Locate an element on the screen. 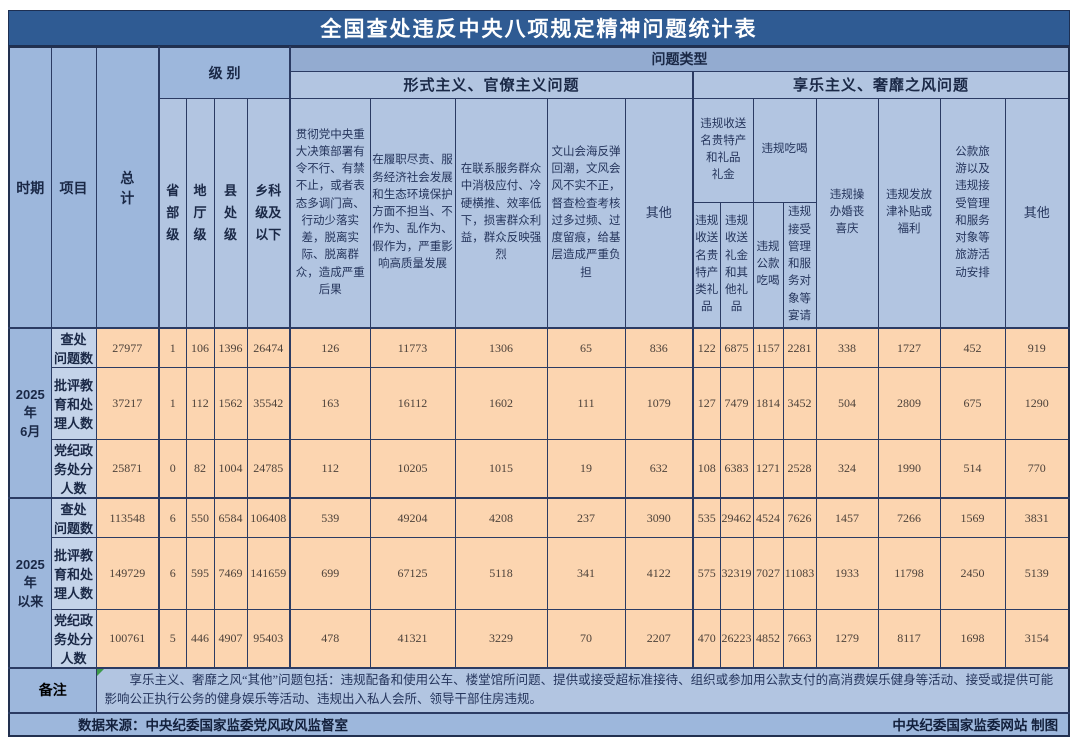  row-label: 党纪政 务处分 人数 is located at coordinates (73, 639).